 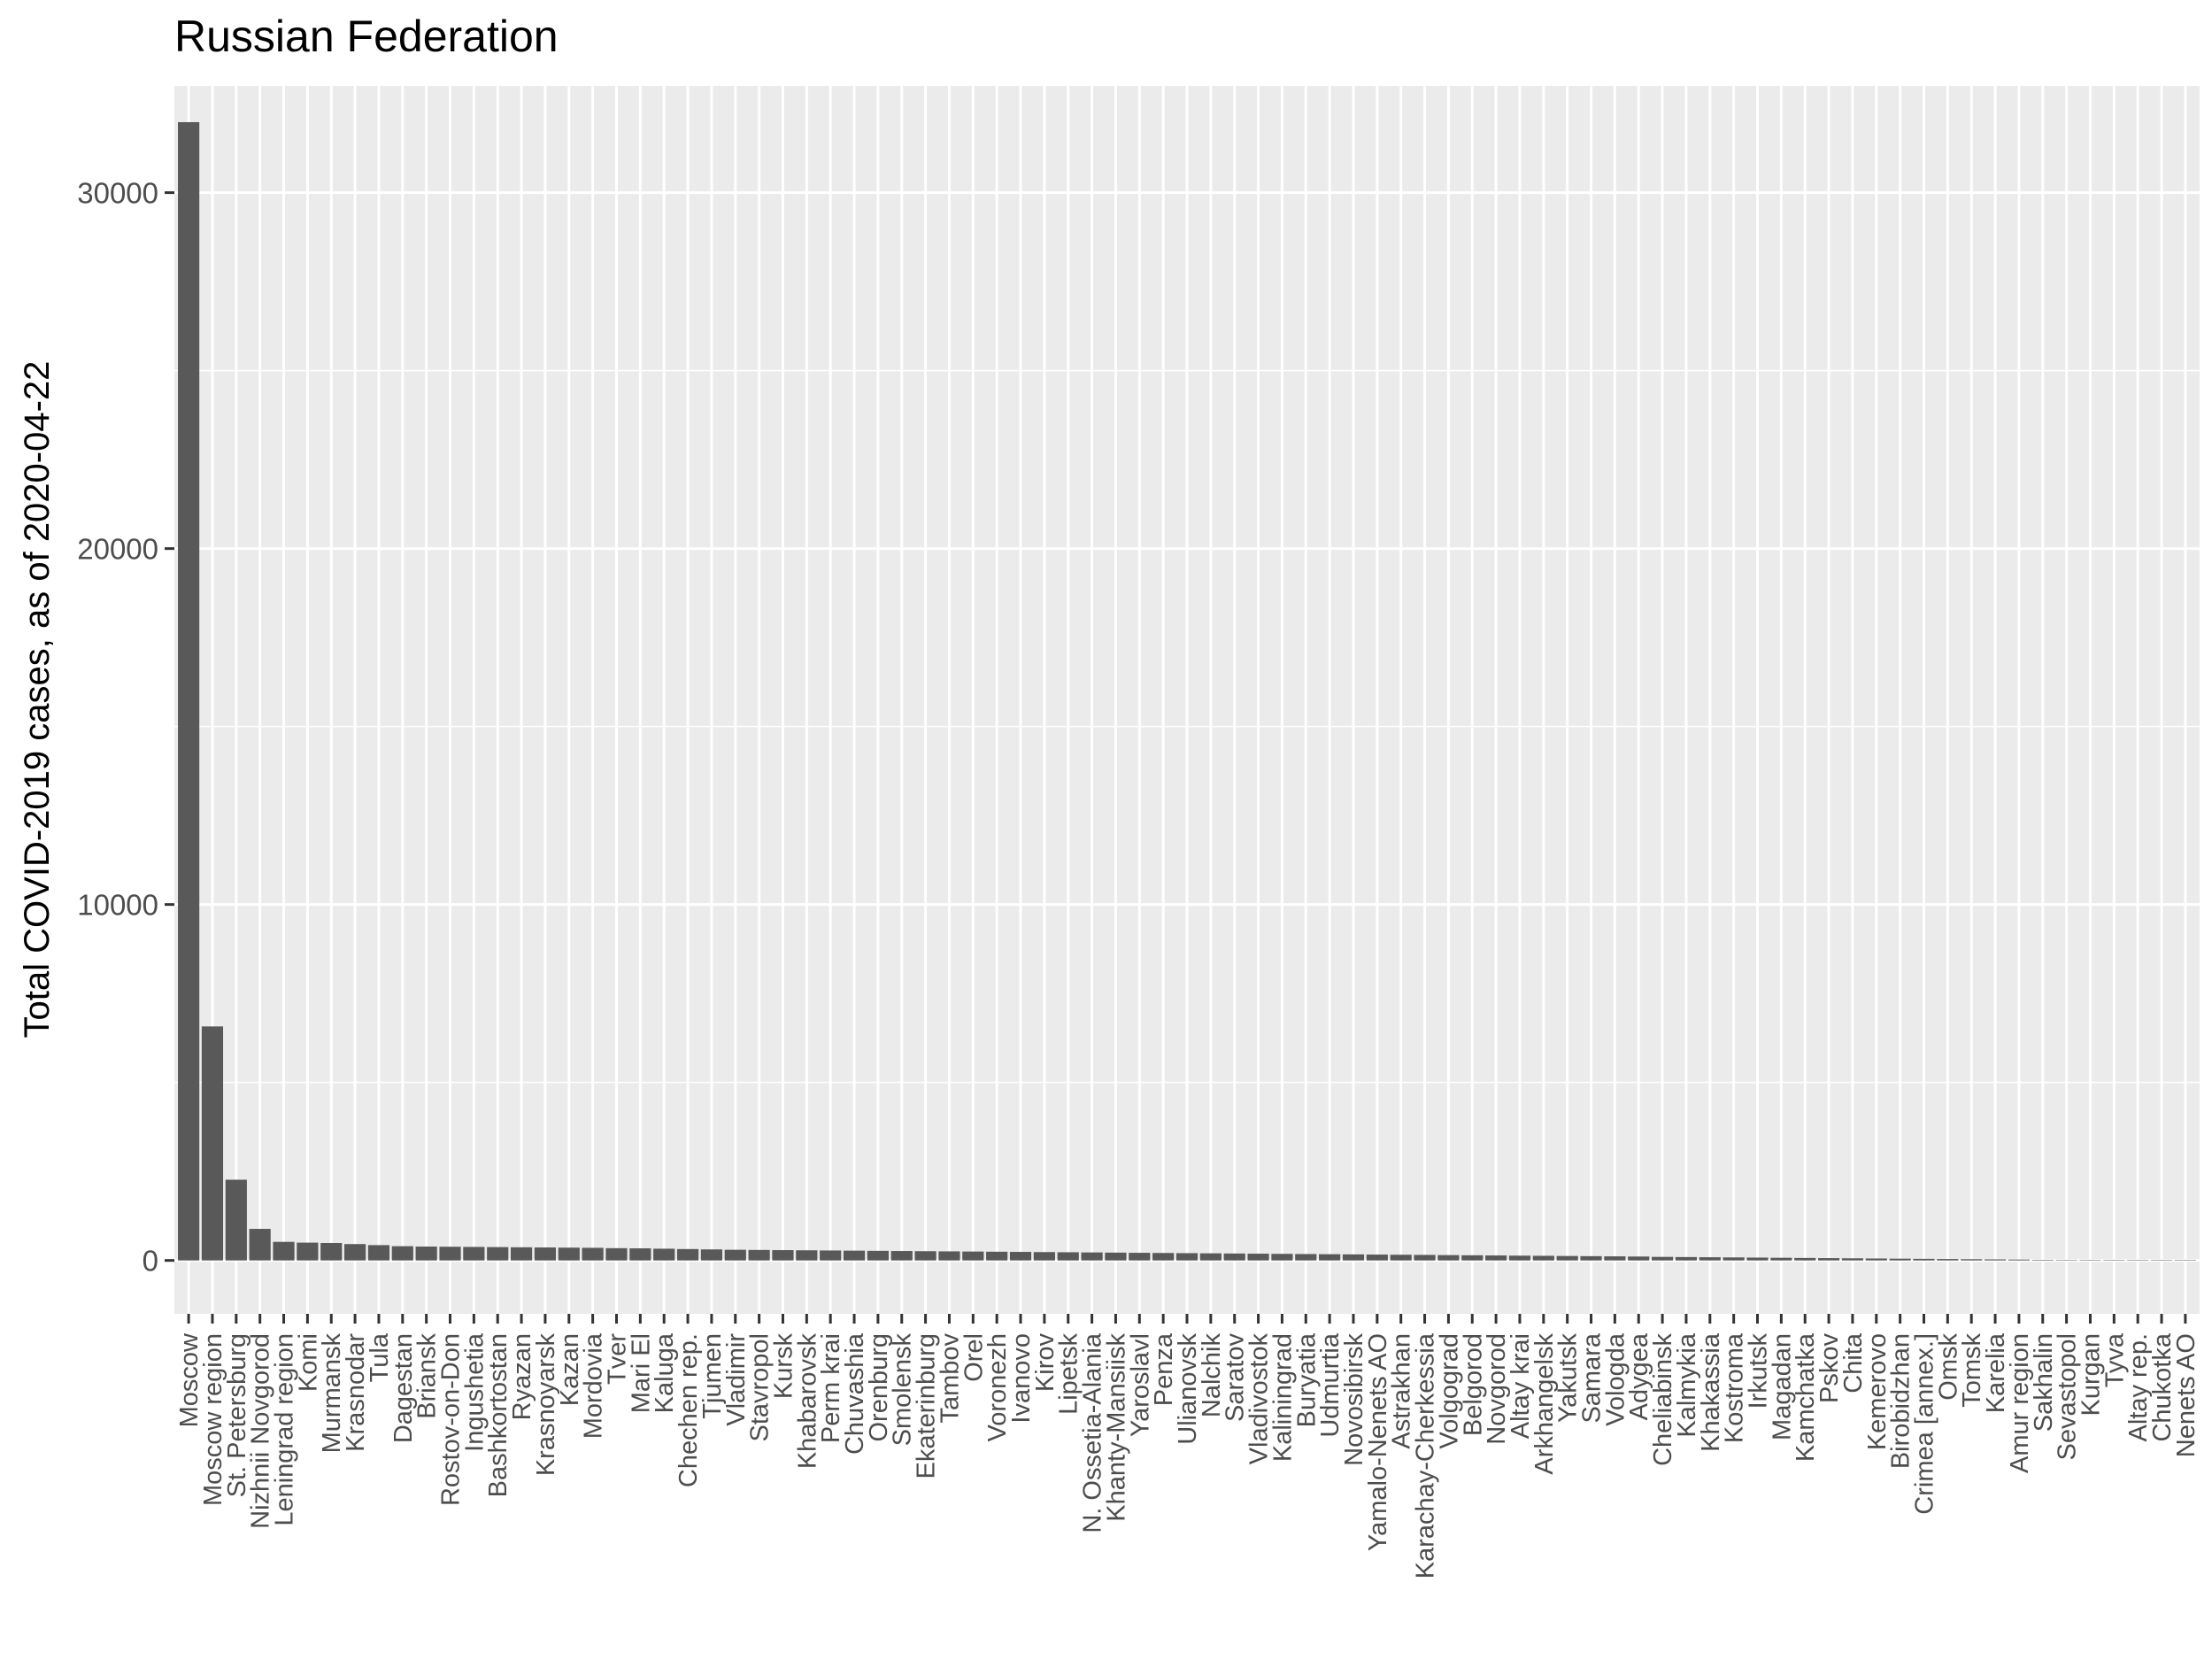 What do you see at coordinates (1615, 1379) in the screenshot?
I see `x-tick-label: Vologda` at bounding box center [1615, 1379].